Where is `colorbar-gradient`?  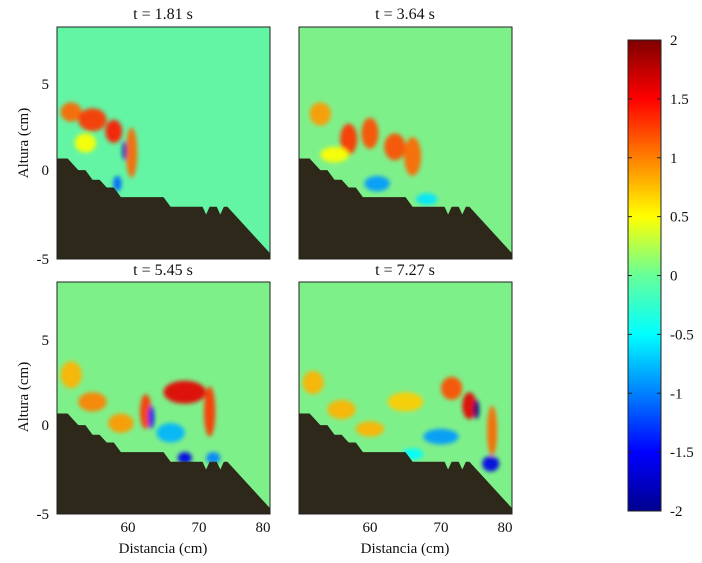 colorbar-gradient is located at coordinates (644, 275).